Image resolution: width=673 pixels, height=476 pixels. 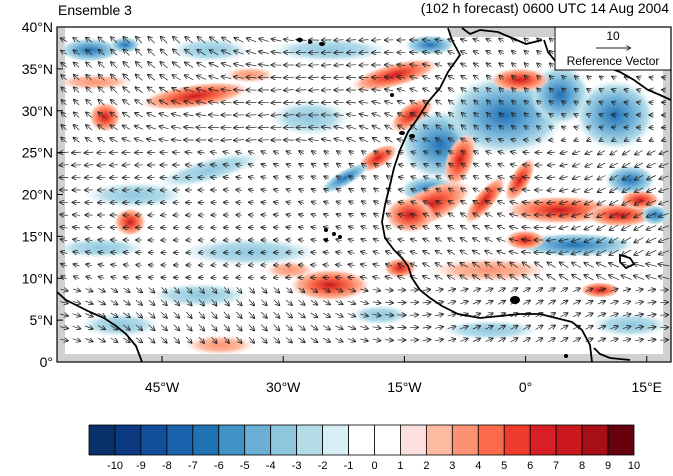 What do you see at coordinates (141, 465) in the screenshot?
I see `colorbar-label: -9` at bounding box center [141, 465].